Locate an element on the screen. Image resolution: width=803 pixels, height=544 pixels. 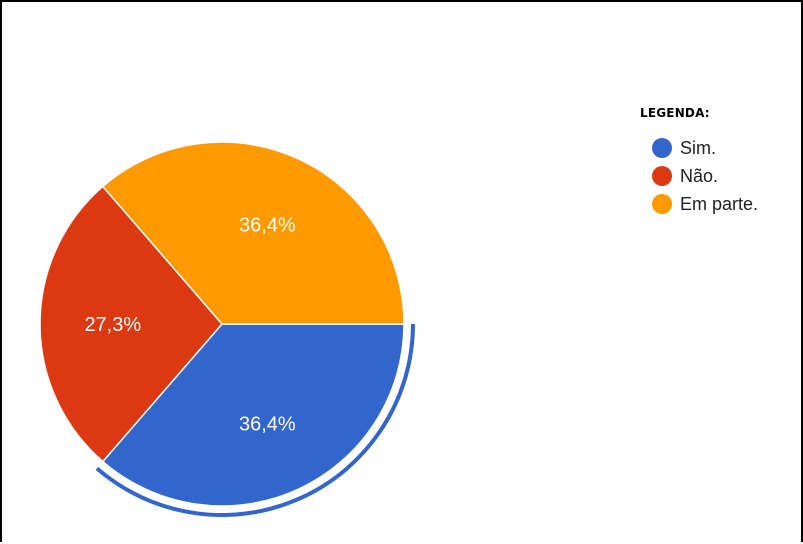
legend-item-nao: Não. is located at coordinates (720, 176).